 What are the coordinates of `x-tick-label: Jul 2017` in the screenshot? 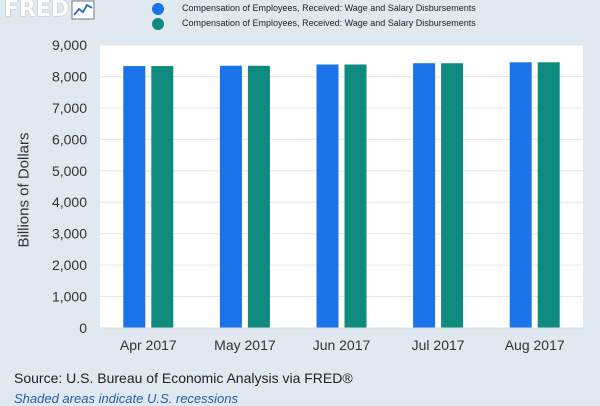 It's located at (438, 345).